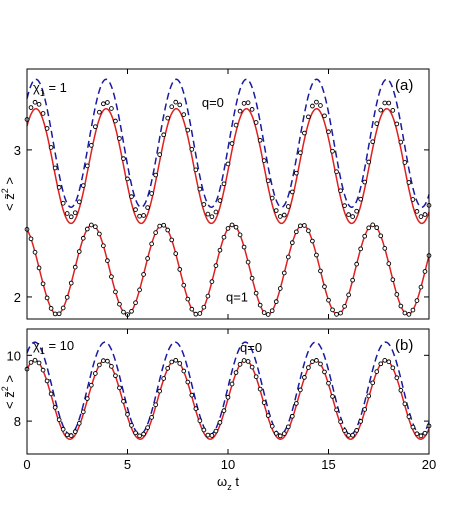  I want to click on x-tick-label: 5, so click(127, 464).